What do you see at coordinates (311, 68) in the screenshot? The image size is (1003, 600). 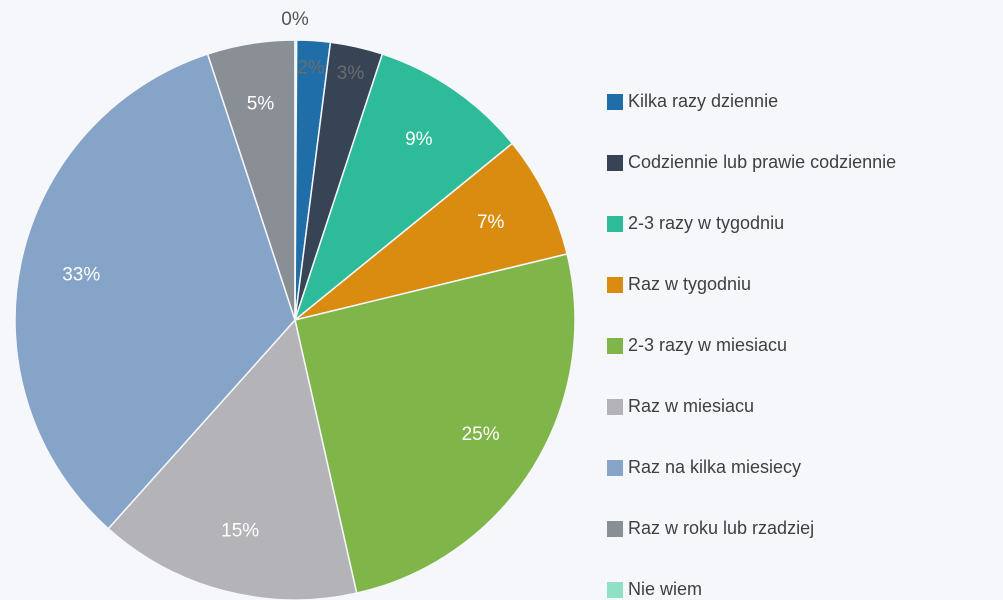 I see `data-label: 2%` at bounding box center [311, 68].